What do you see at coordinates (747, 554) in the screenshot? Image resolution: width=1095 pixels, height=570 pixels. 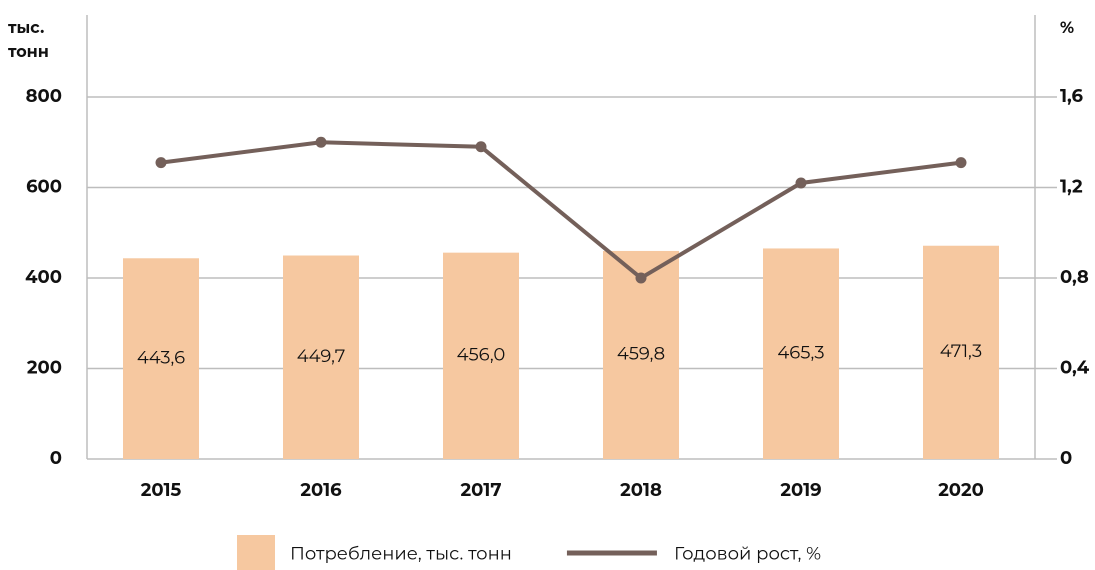 I see `legend-label: Годовой рост, %` at bounding box center [747, 554].